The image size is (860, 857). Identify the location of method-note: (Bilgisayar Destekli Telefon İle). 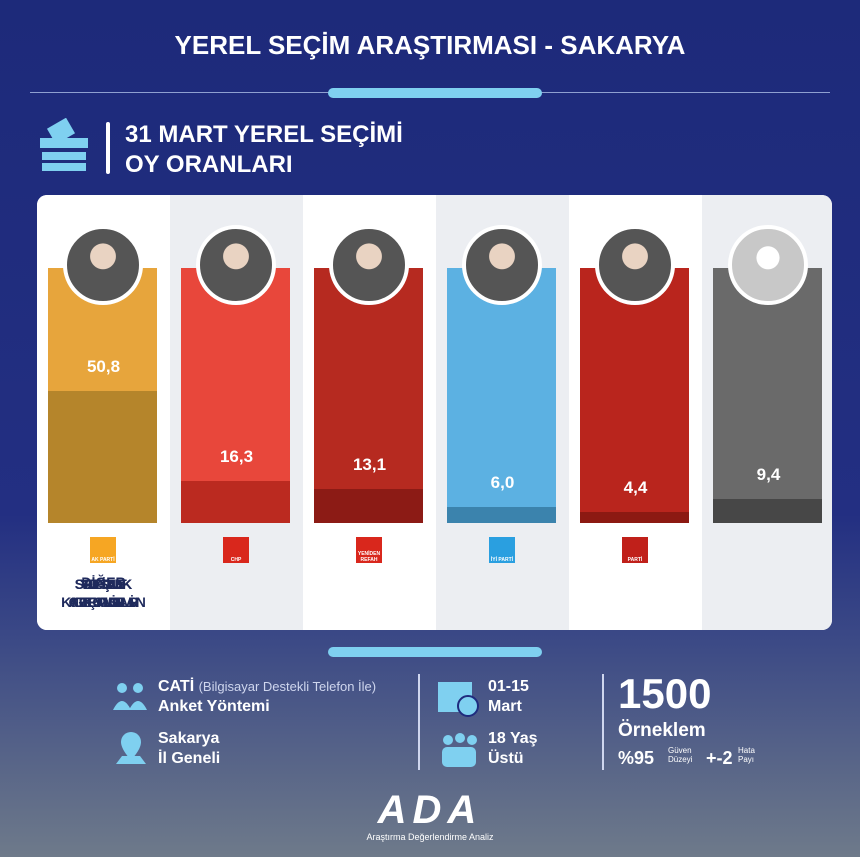
(287, 686).